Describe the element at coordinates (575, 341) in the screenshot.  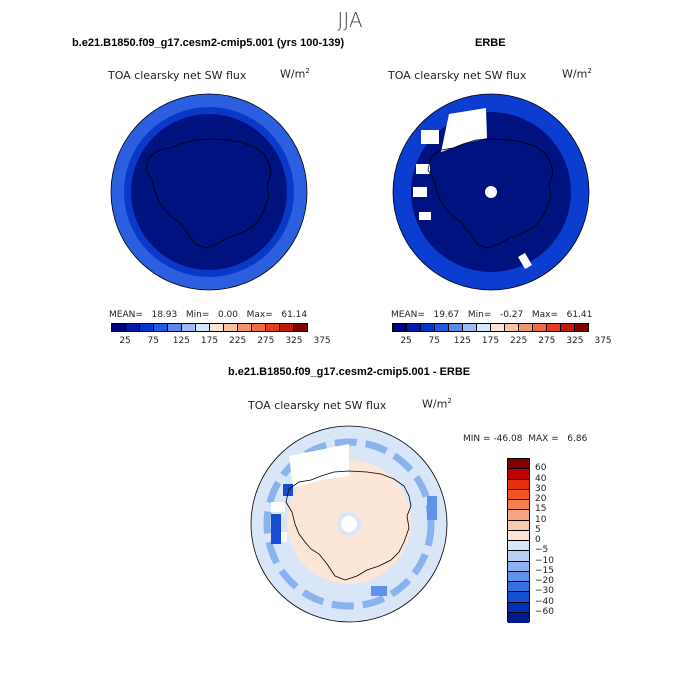
I see `obs-colorbar-tick-label: 325` at that location.